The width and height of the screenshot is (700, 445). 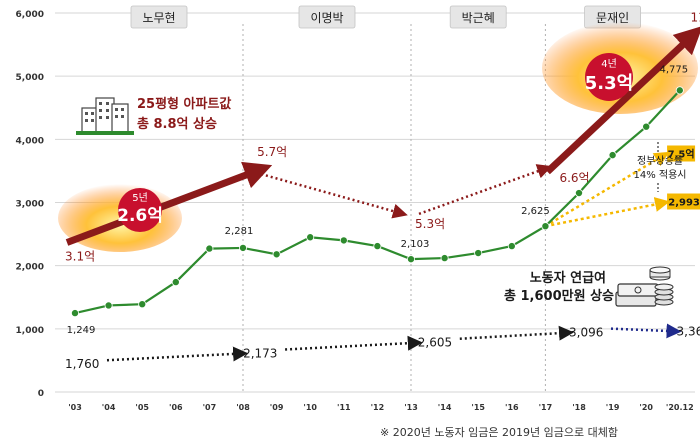 I want to click on period-label: 박근혜, so click(x=478, y=18).